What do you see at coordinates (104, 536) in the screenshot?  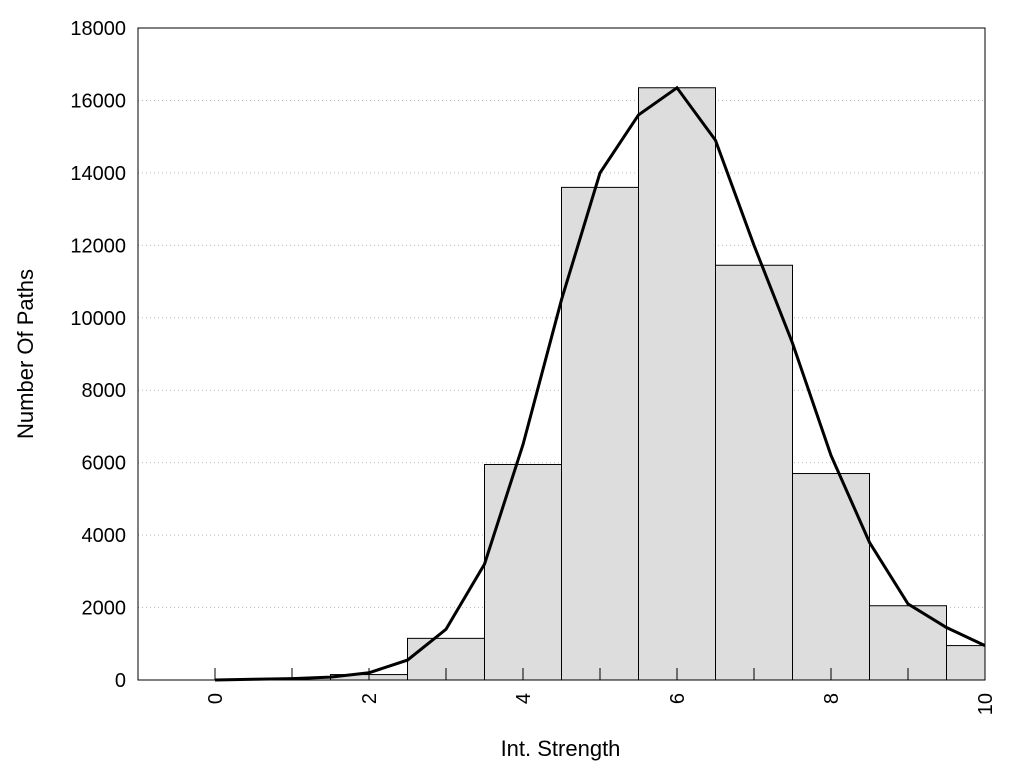 I see `y-tick-label-4000: 4000` at bounding box center [104, 536].